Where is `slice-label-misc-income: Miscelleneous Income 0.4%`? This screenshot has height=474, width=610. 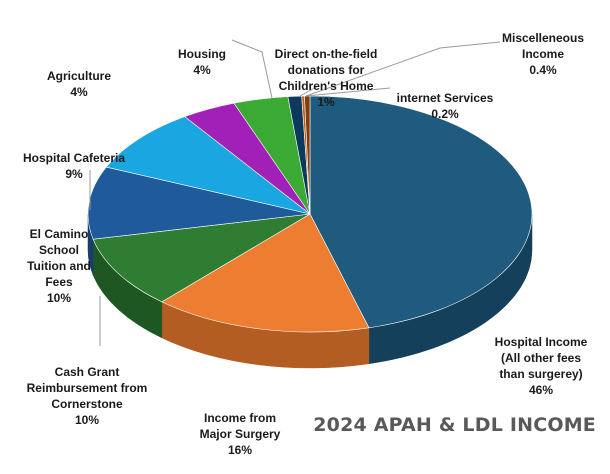
slice-label-misc-income: Miscelleneous Income 0.4% is located at coordinates (543, 54).